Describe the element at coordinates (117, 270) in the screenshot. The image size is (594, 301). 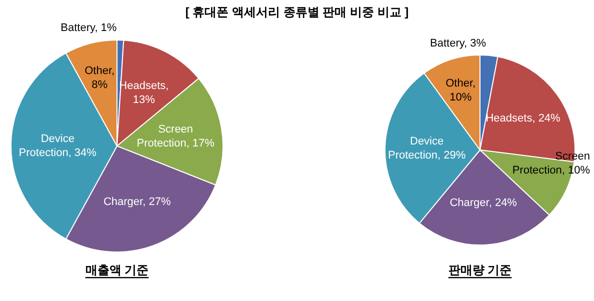
I see `text: 매출액 기준` at that location.